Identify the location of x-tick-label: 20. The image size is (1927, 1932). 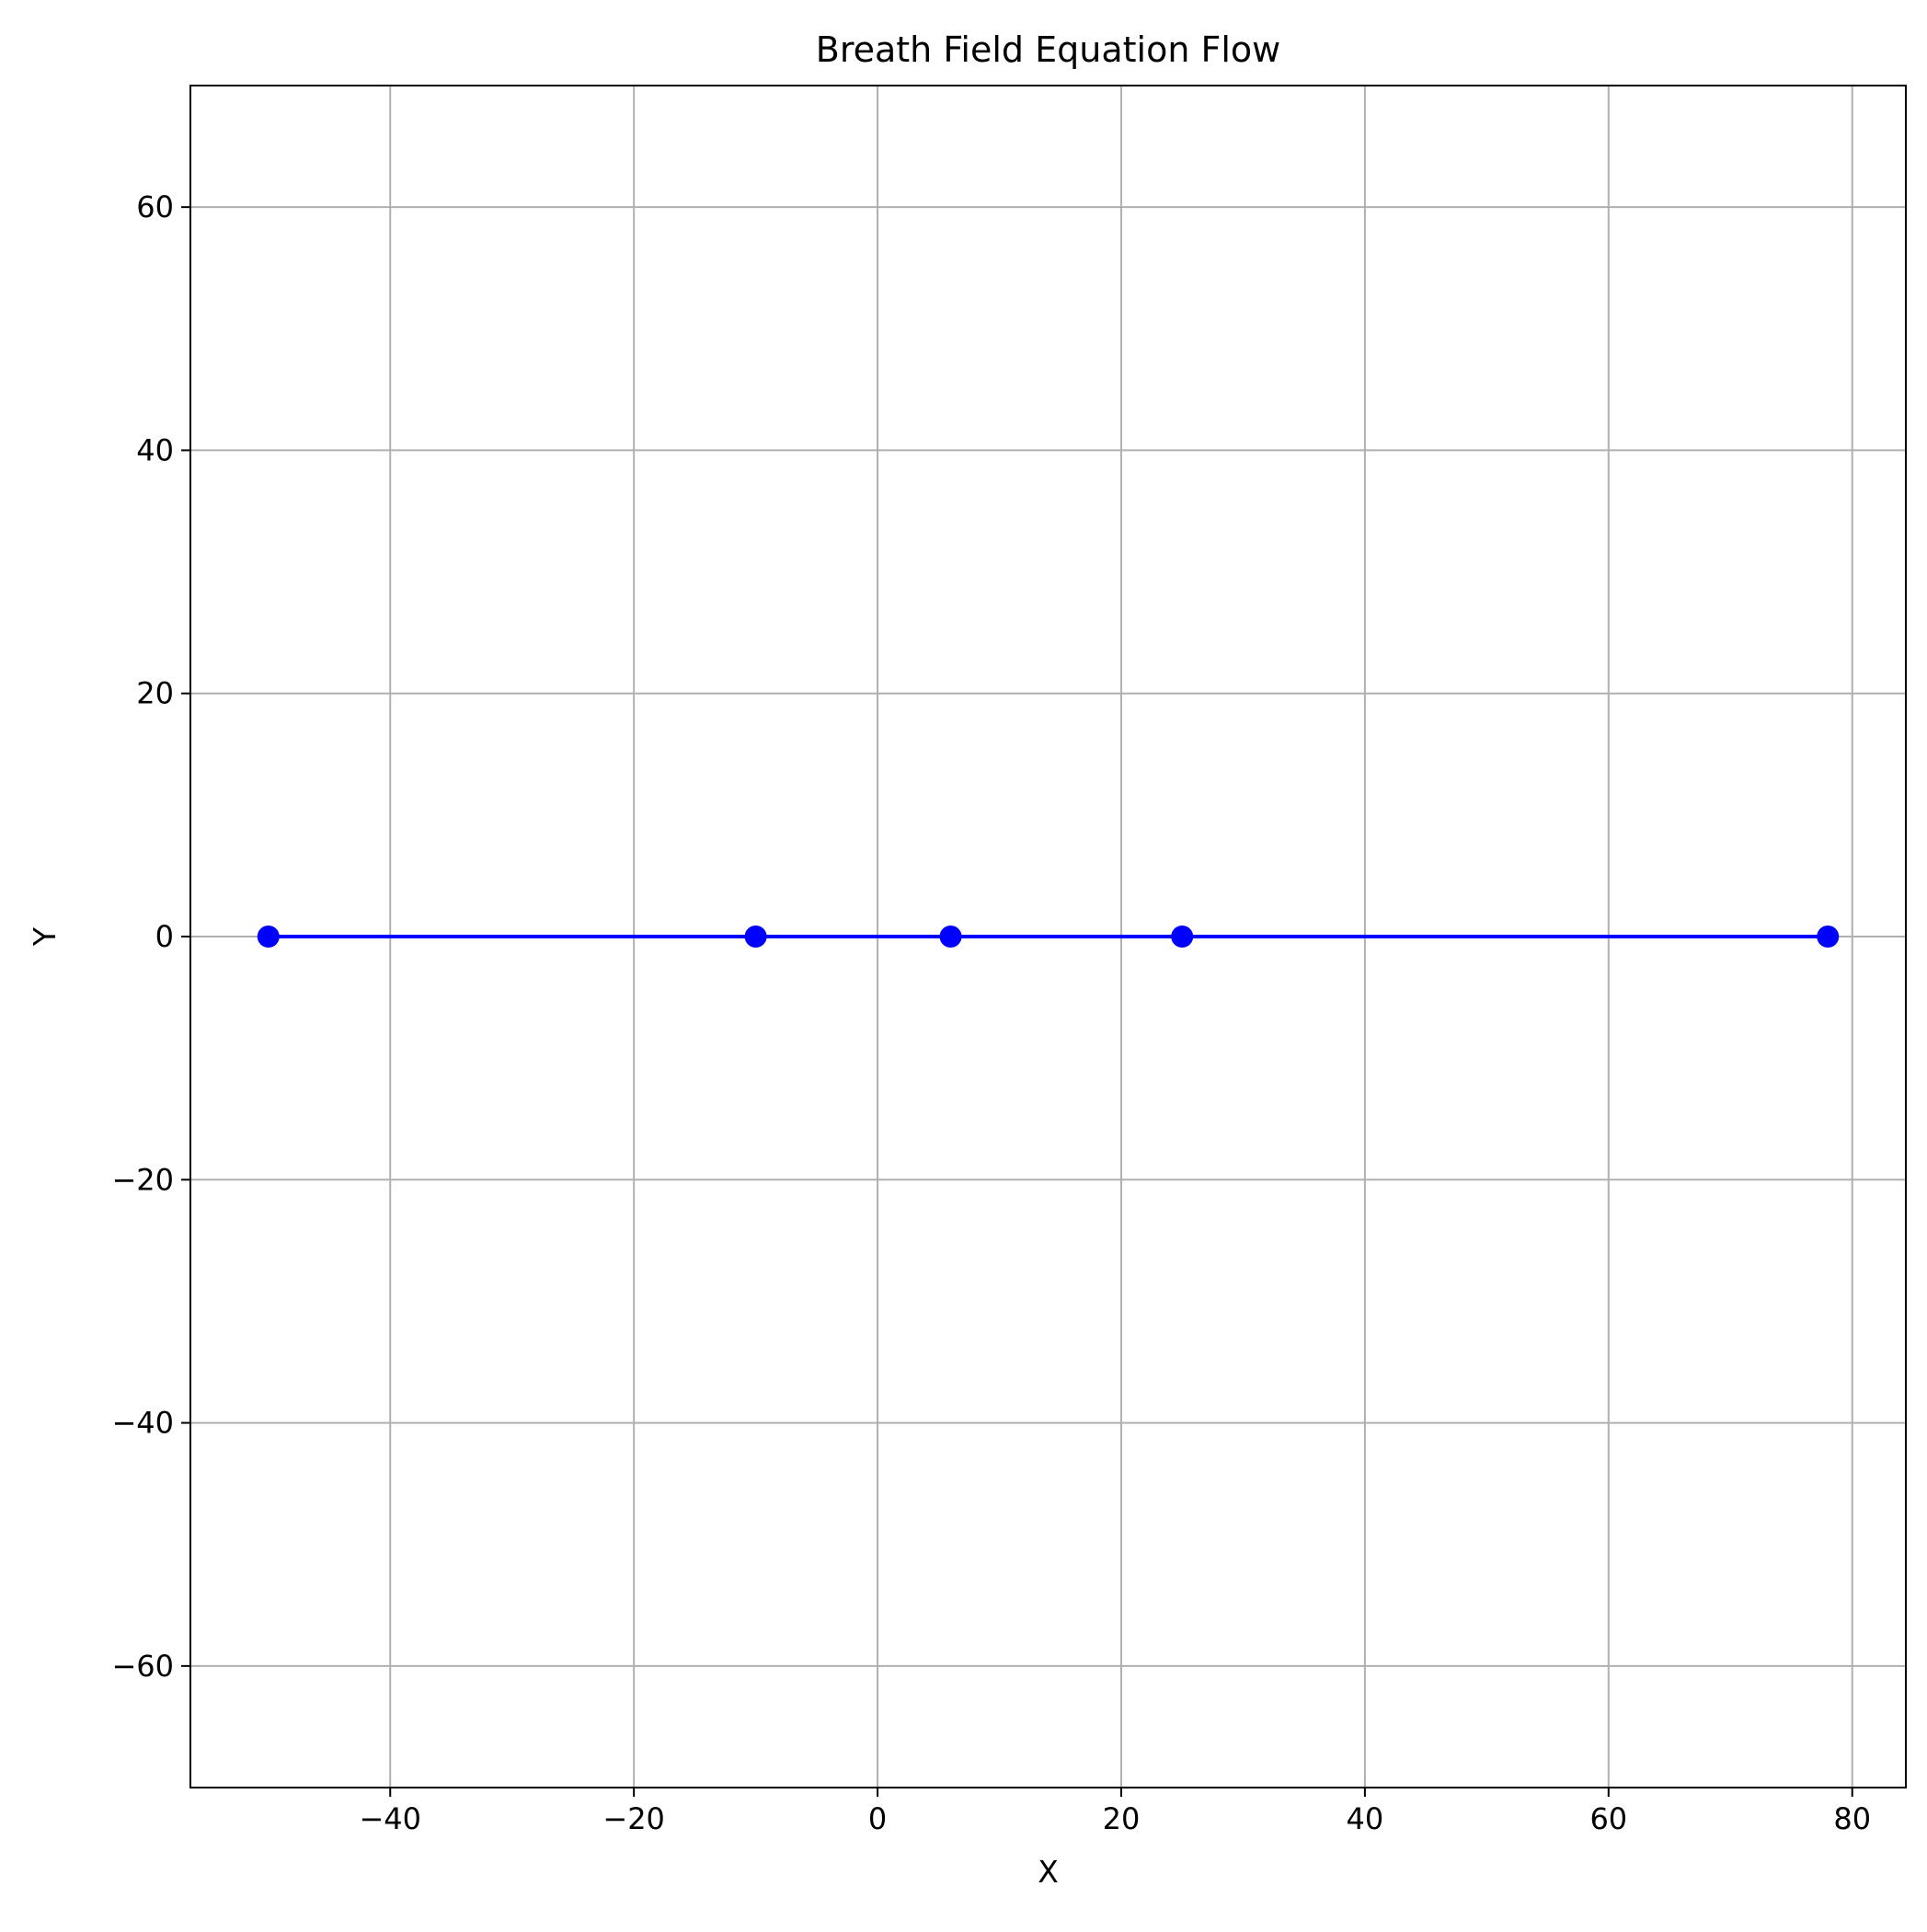
(1122, 1818).